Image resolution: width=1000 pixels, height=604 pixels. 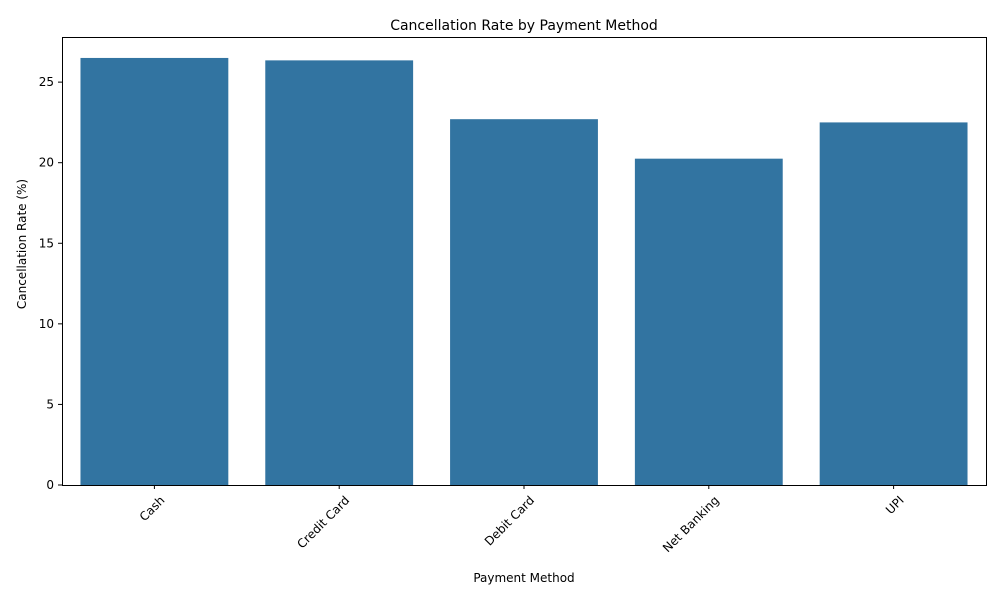 What do you see at coordinates (152, 508) in the screenshot?
I see `x-tick-label: Cash` at bounding box center [152, 508].